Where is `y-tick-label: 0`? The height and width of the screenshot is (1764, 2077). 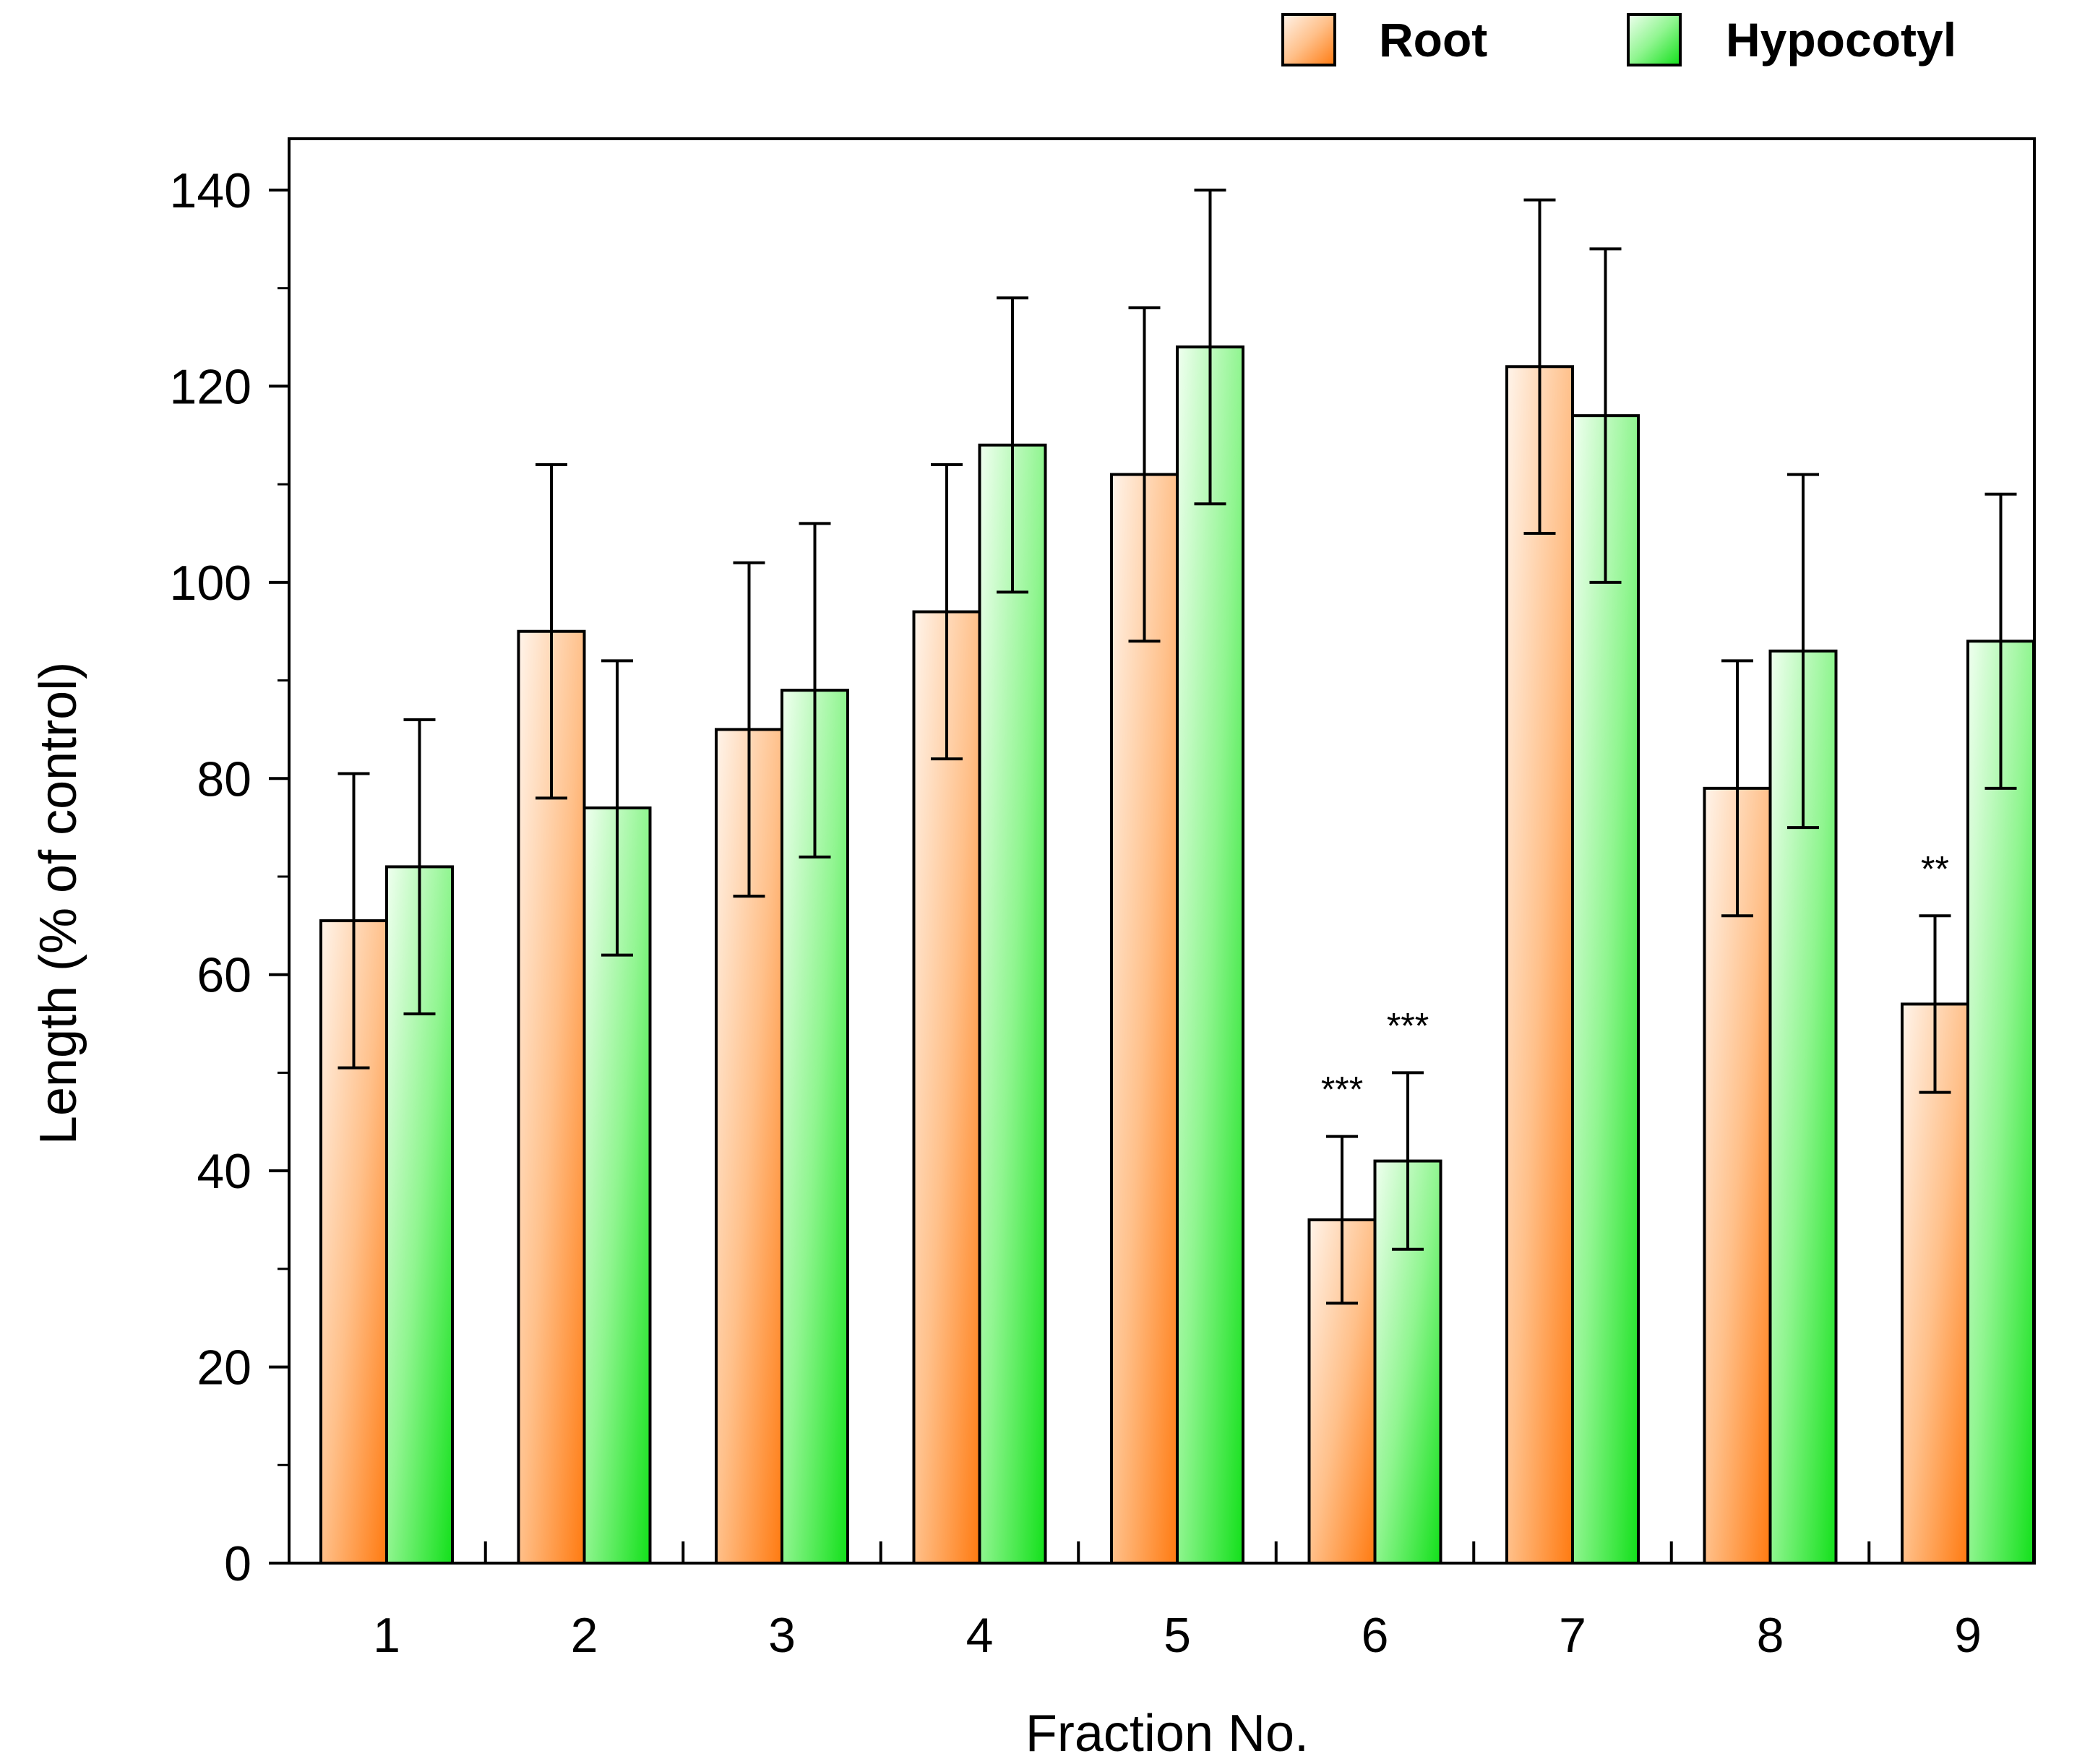 y-tick-label: 0 is located at coordinates (238, 1563).